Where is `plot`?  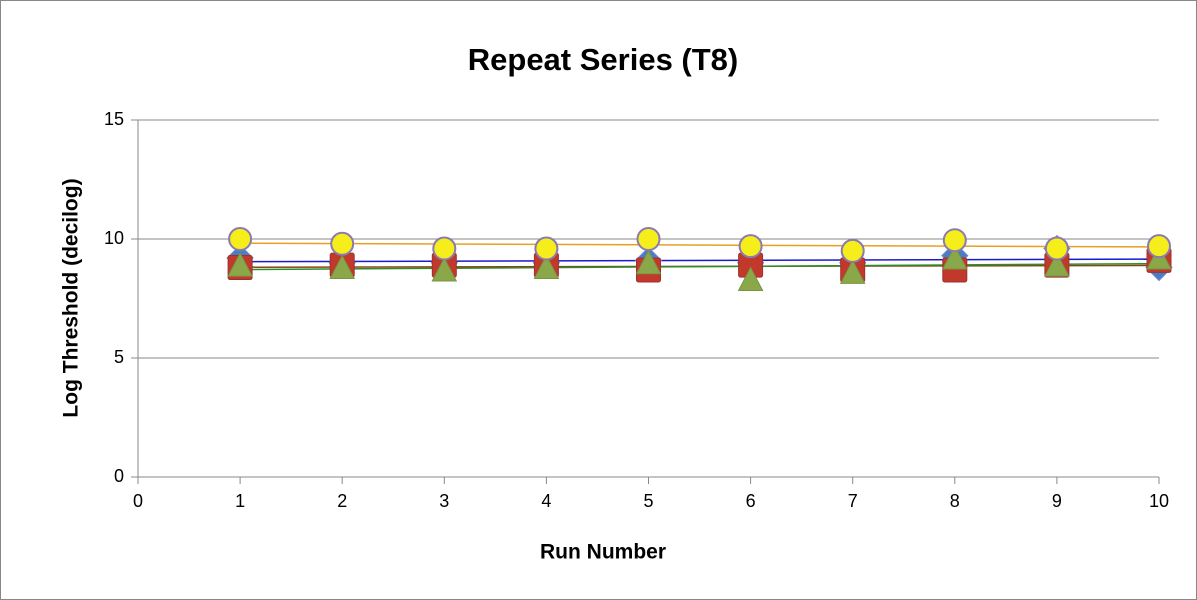 plot is located at coordinates (699, 259).